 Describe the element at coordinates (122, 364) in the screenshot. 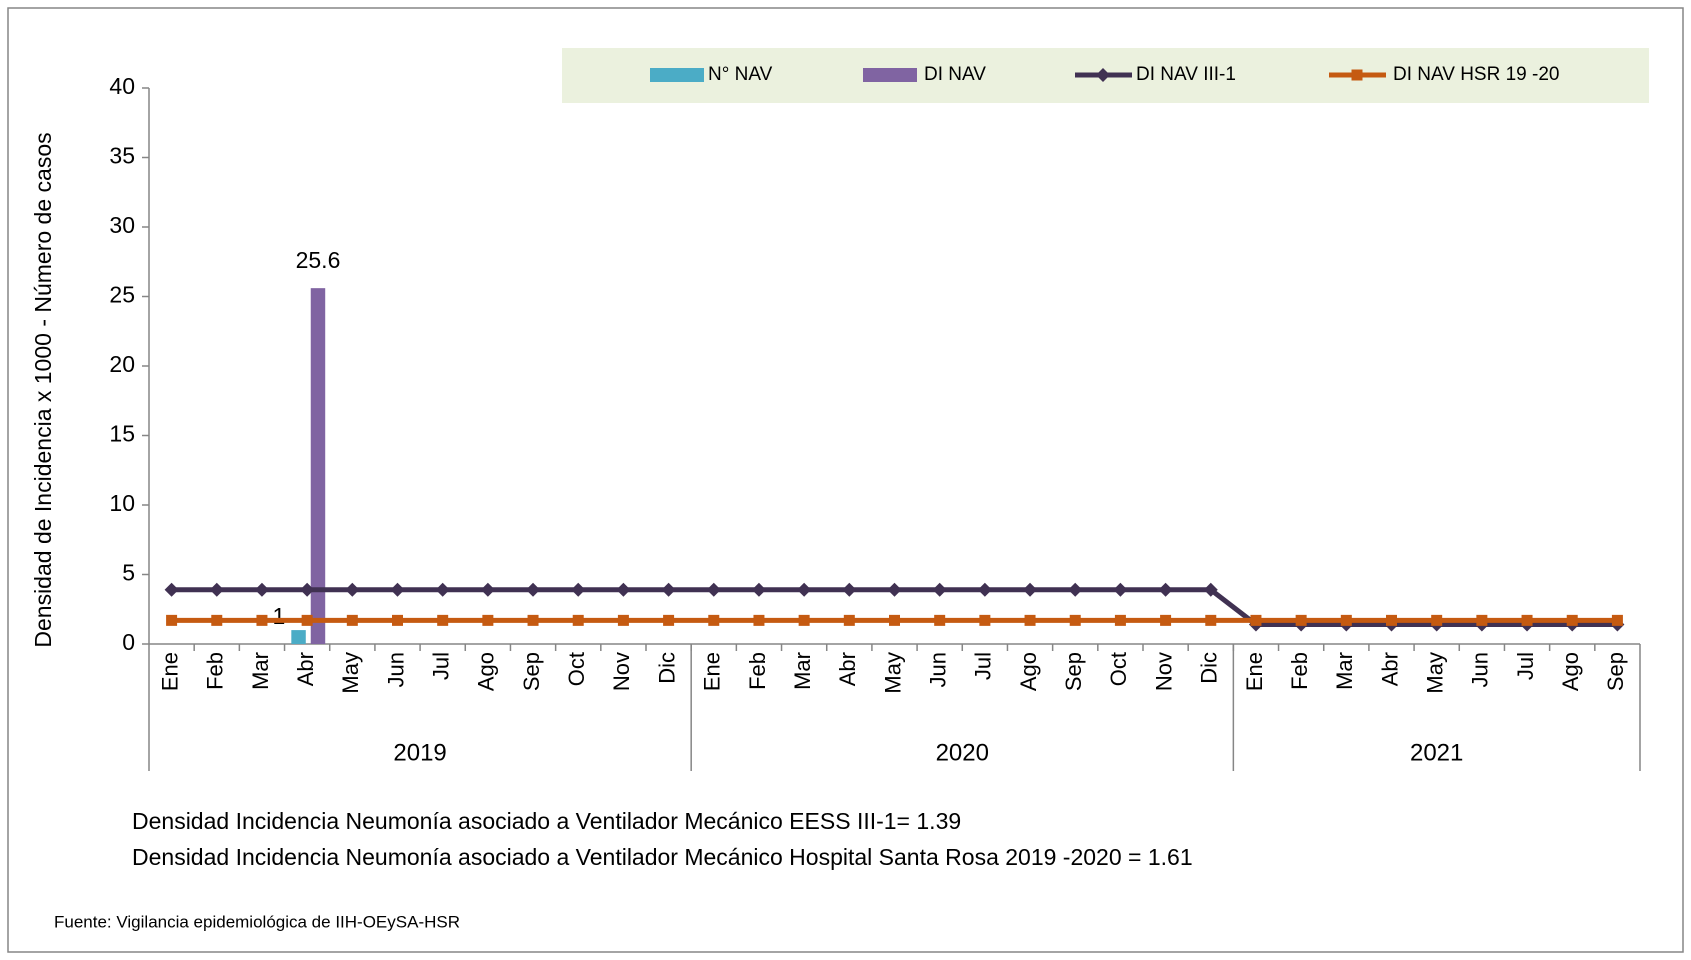

I see `y-tick-label: 20` at that location.